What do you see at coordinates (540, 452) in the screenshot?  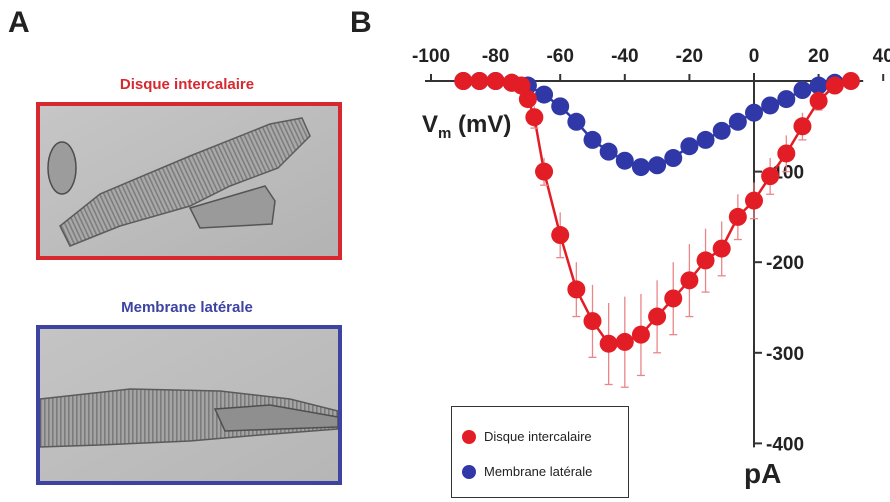 I see `chart-legend: Disque intercalaire Membrane latérale` at bounding box center [540, 452].